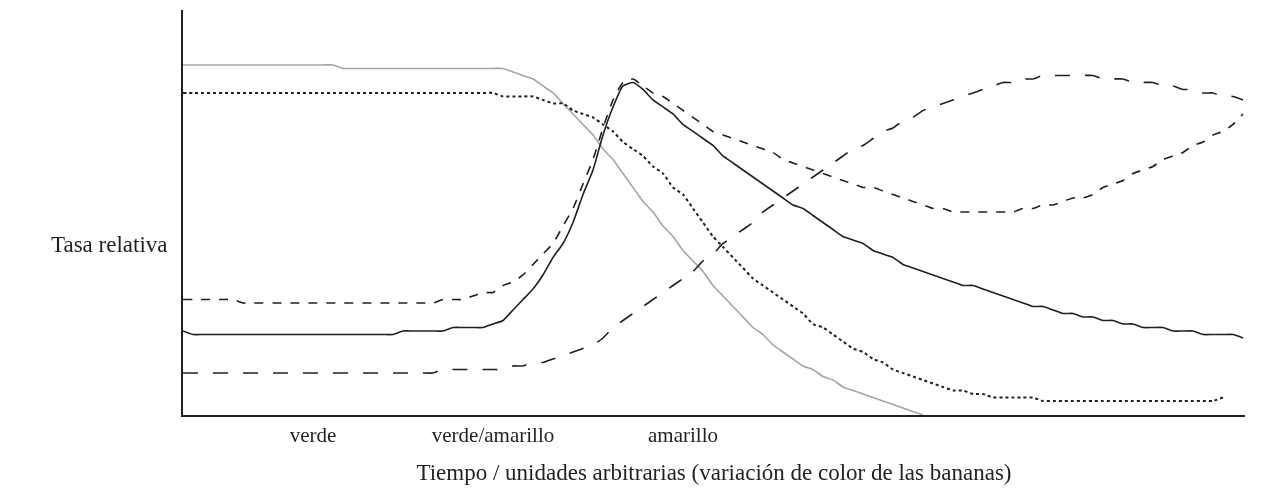  I want to click on y-axis-title: Tasa relativa, so click(109, 244).